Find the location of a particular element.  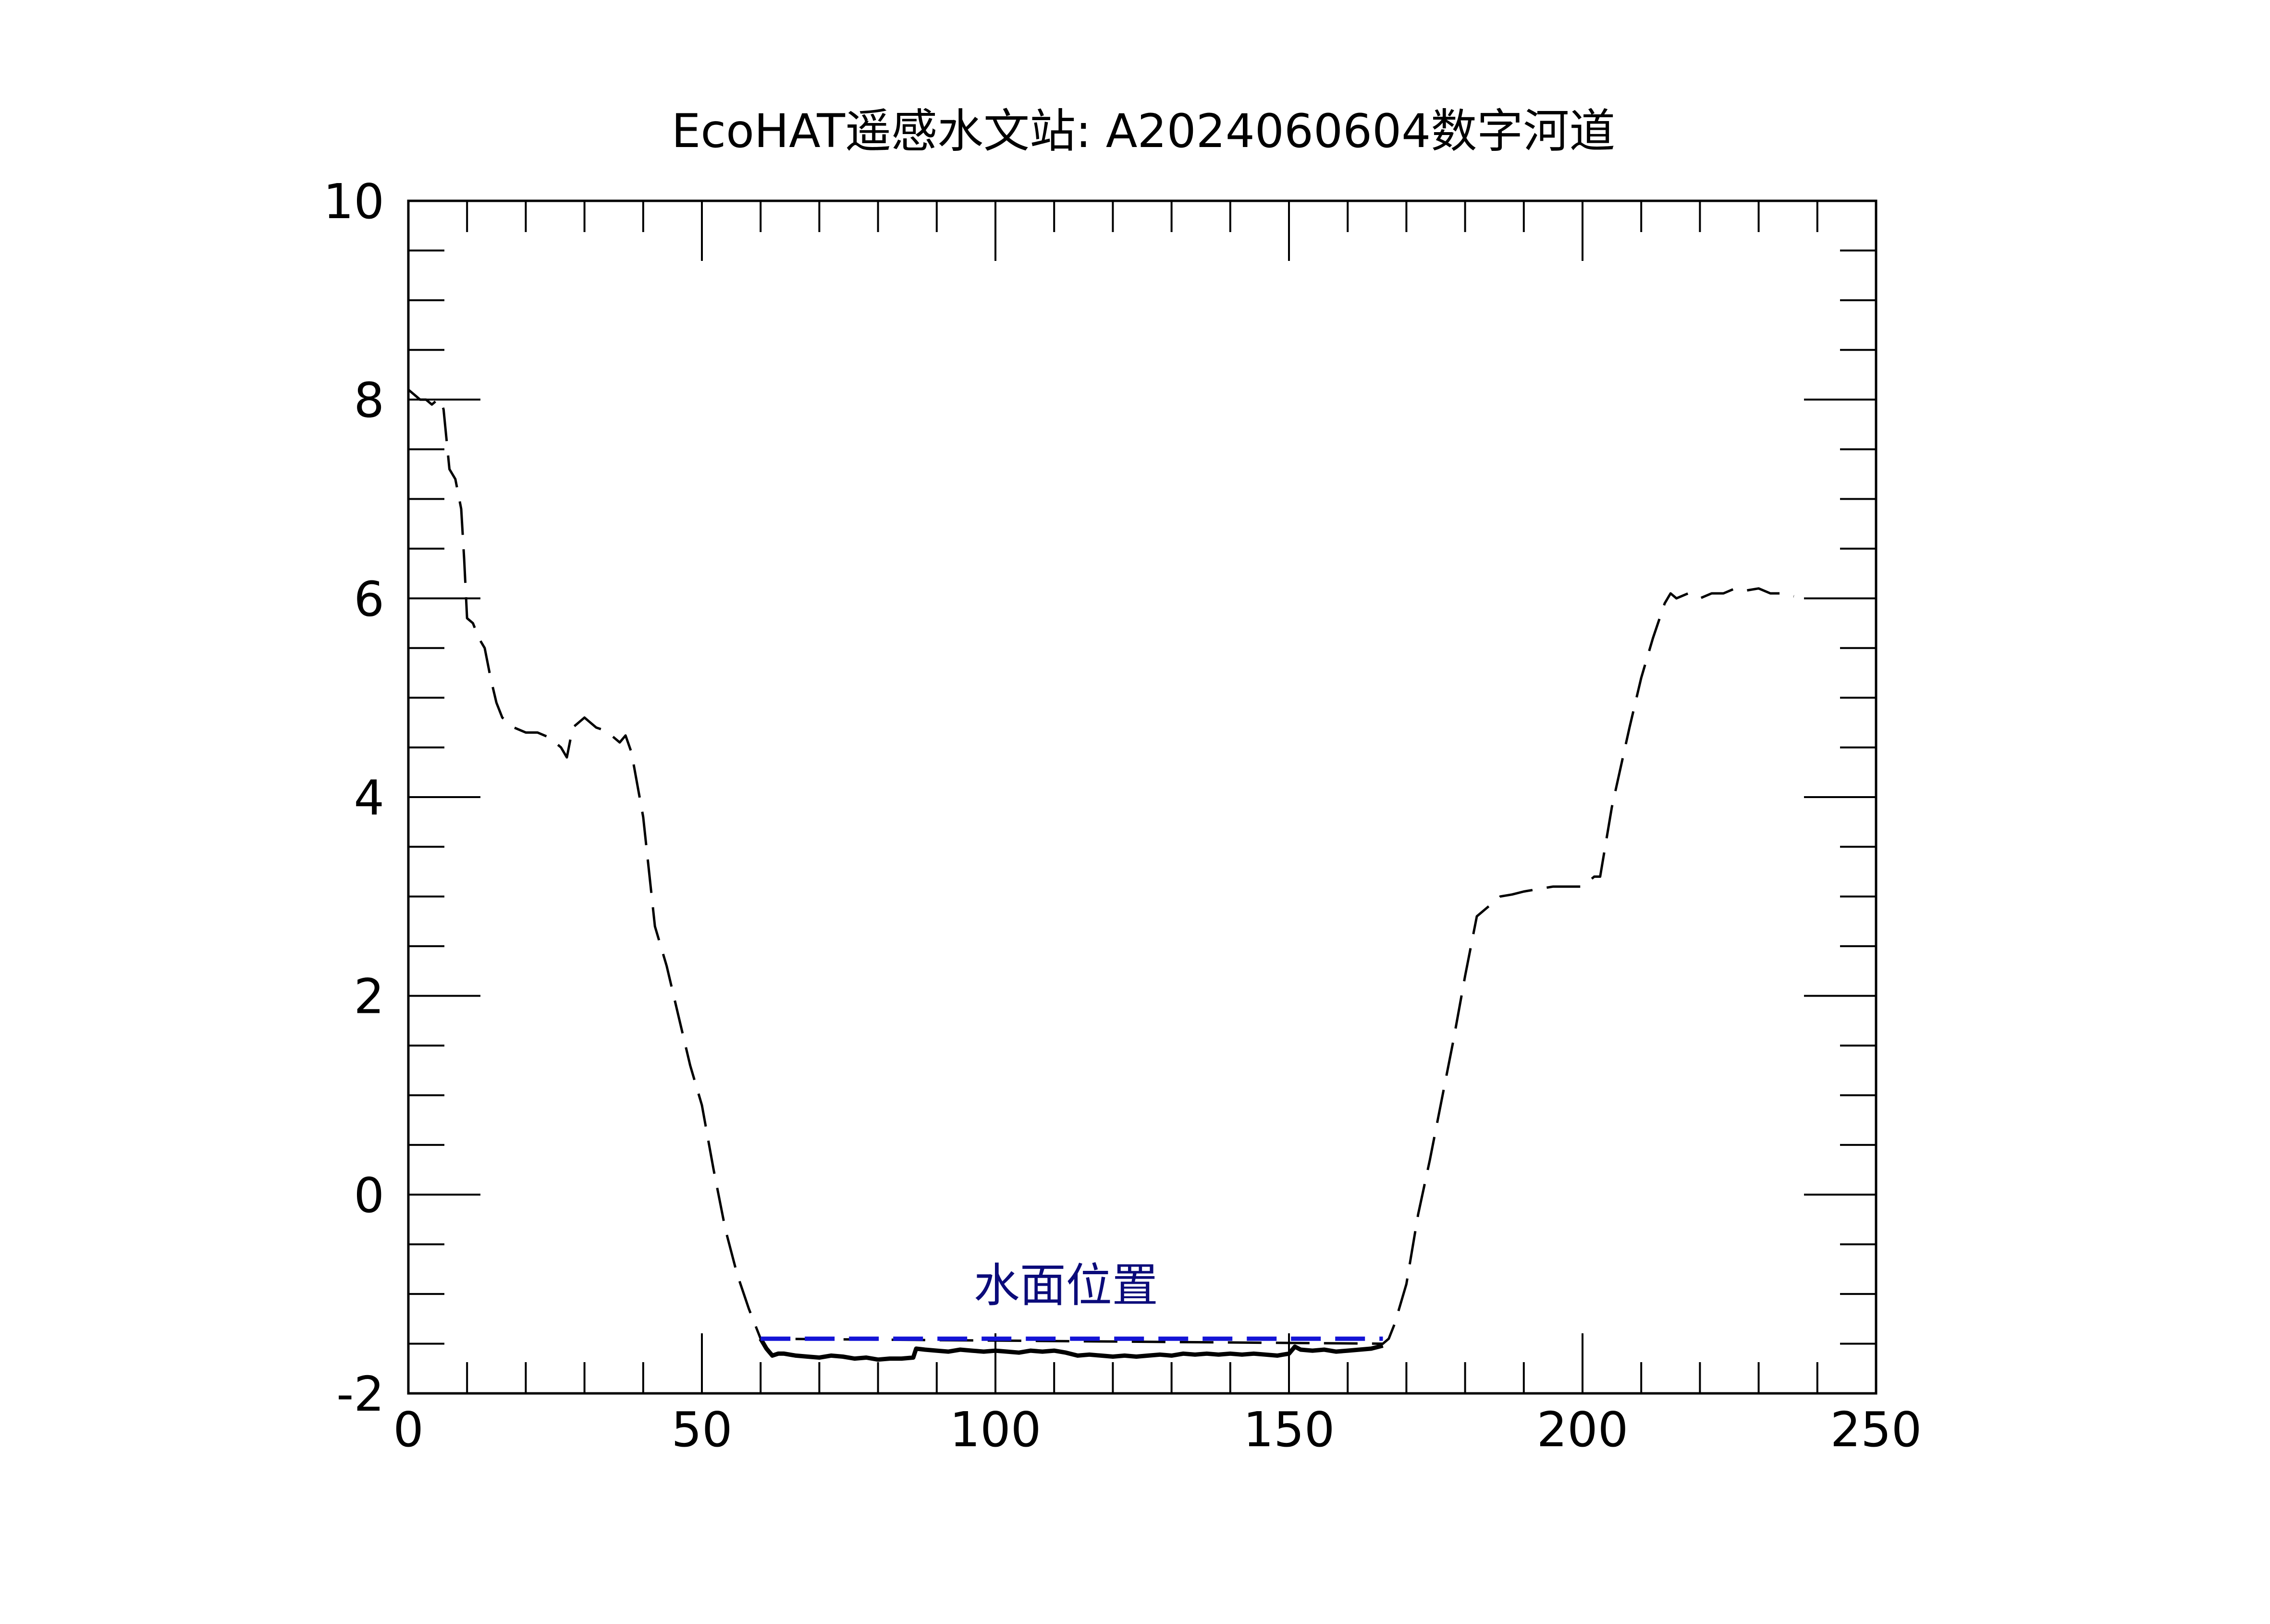

y-tick-label: 0 is located at coordinates (369, 1195).